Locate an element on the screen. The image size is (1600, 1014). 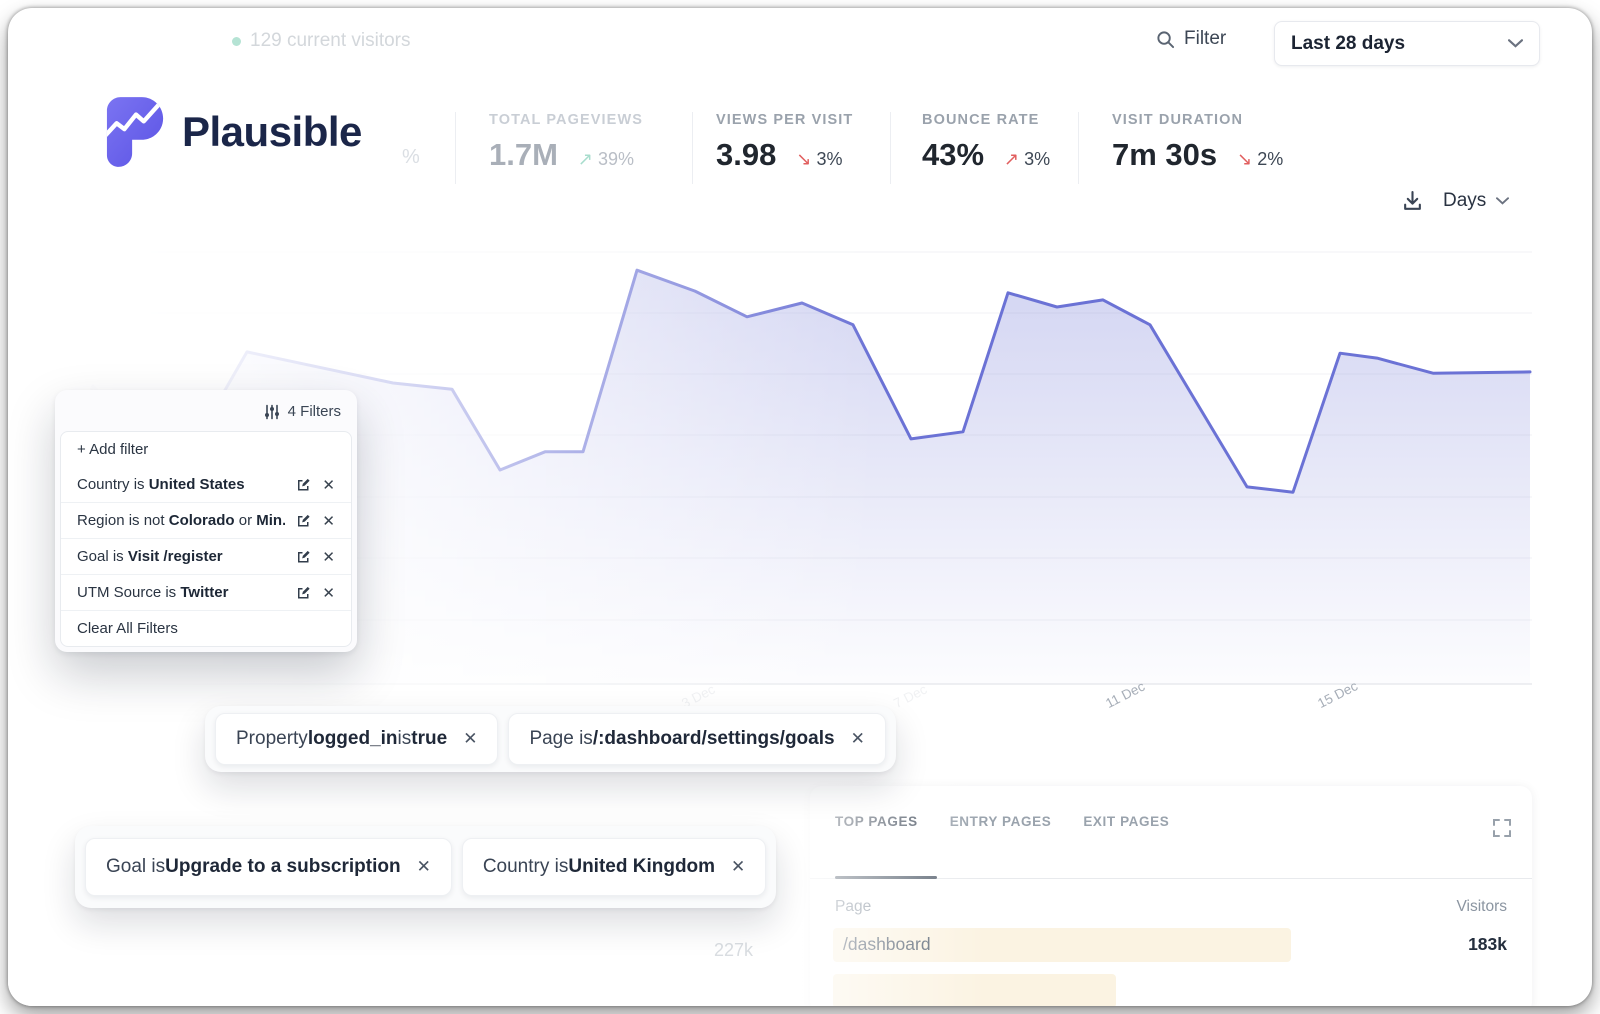
stat-total-pageviews: TOTAL PAGEVIEWS 1.7M ↗ 39% is located at coordinates (566, 142).